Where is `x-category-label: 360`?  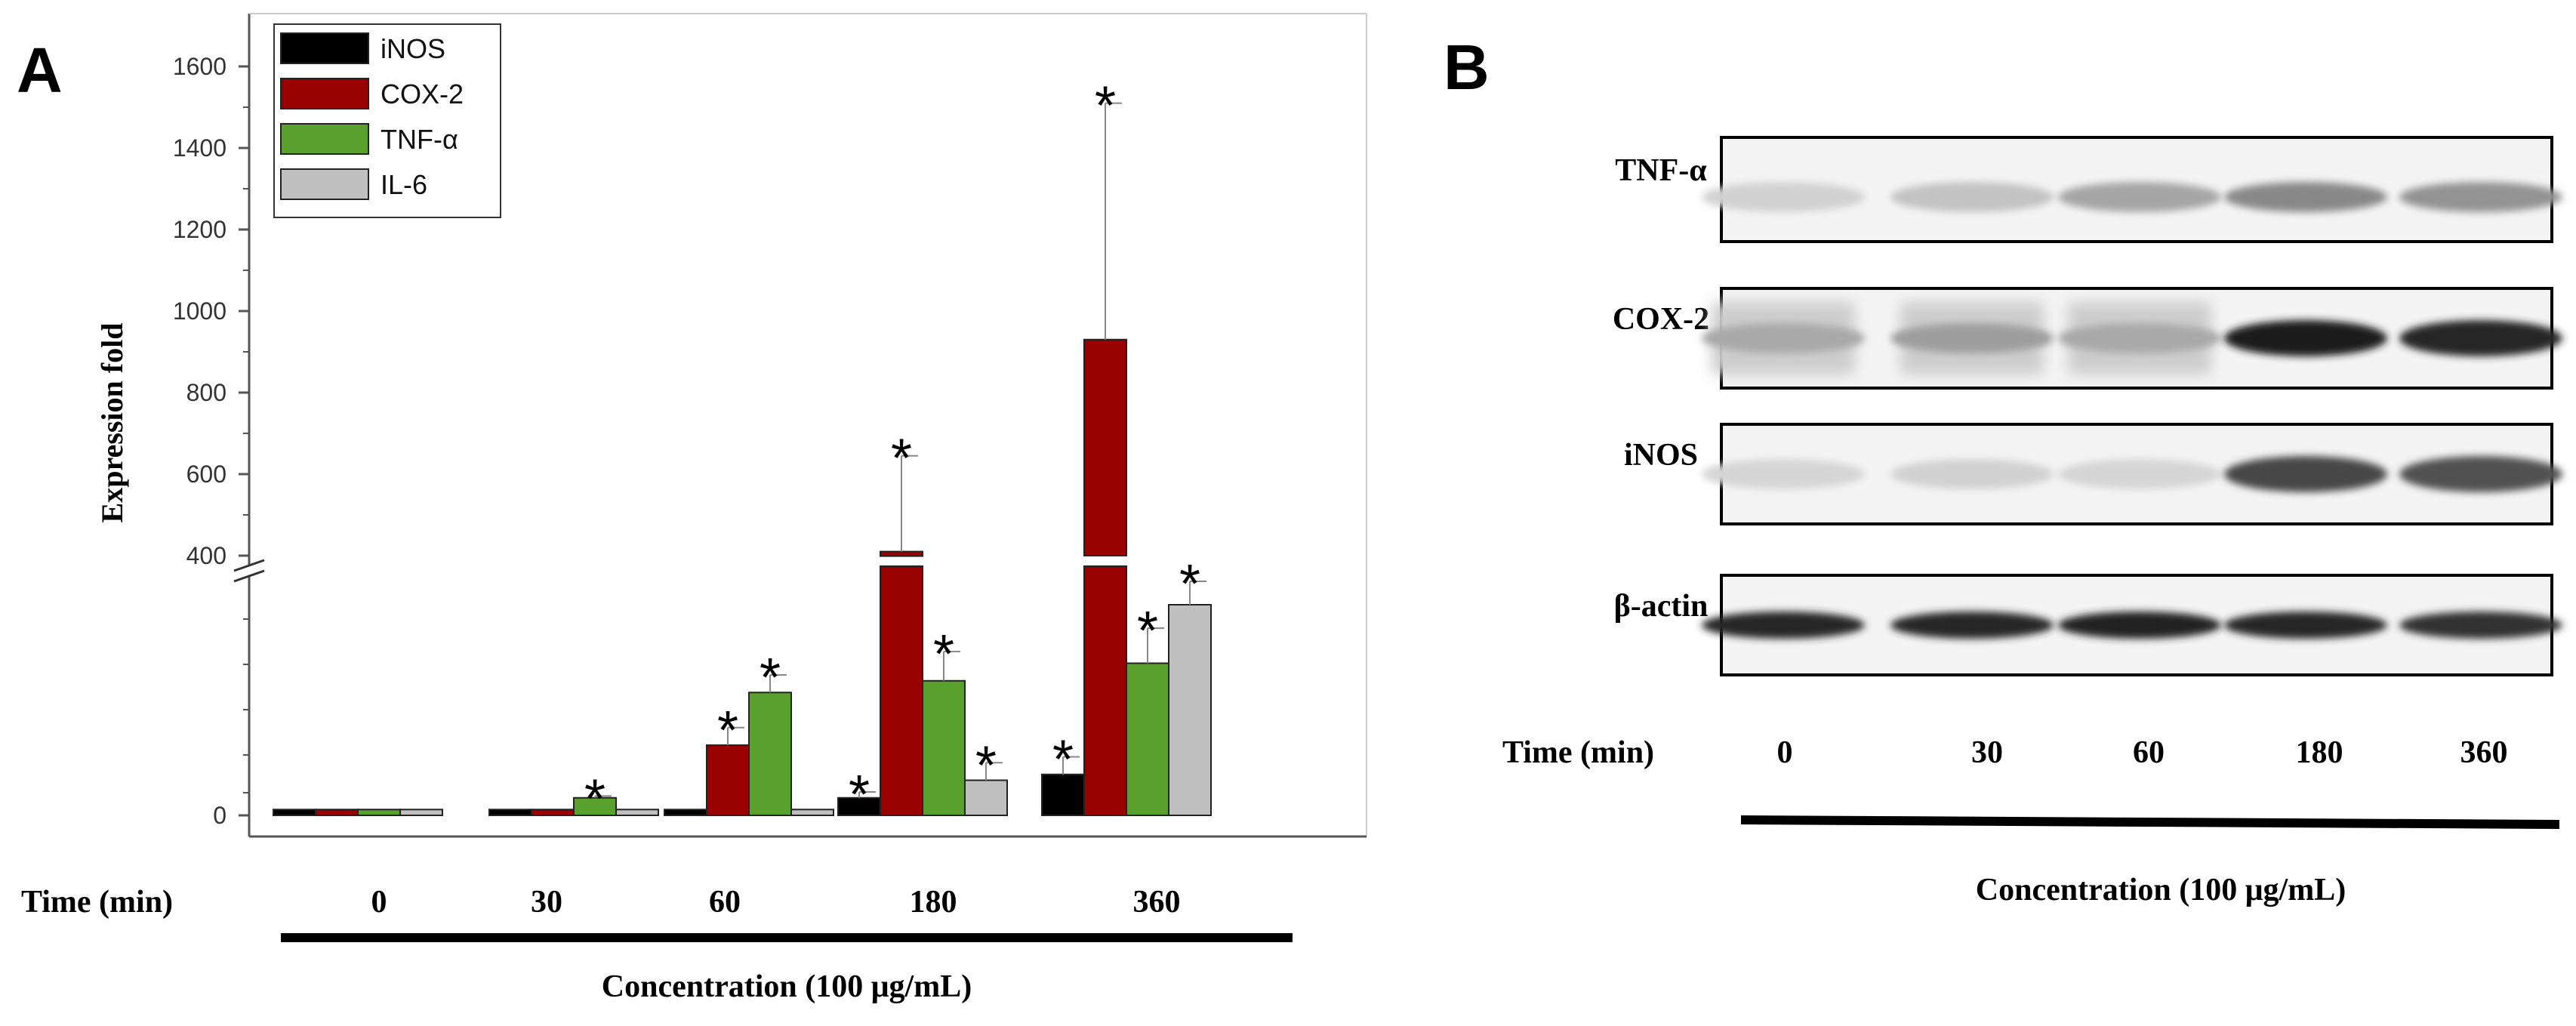
x-category-label: 360 is located at coordinates (1157, 902).